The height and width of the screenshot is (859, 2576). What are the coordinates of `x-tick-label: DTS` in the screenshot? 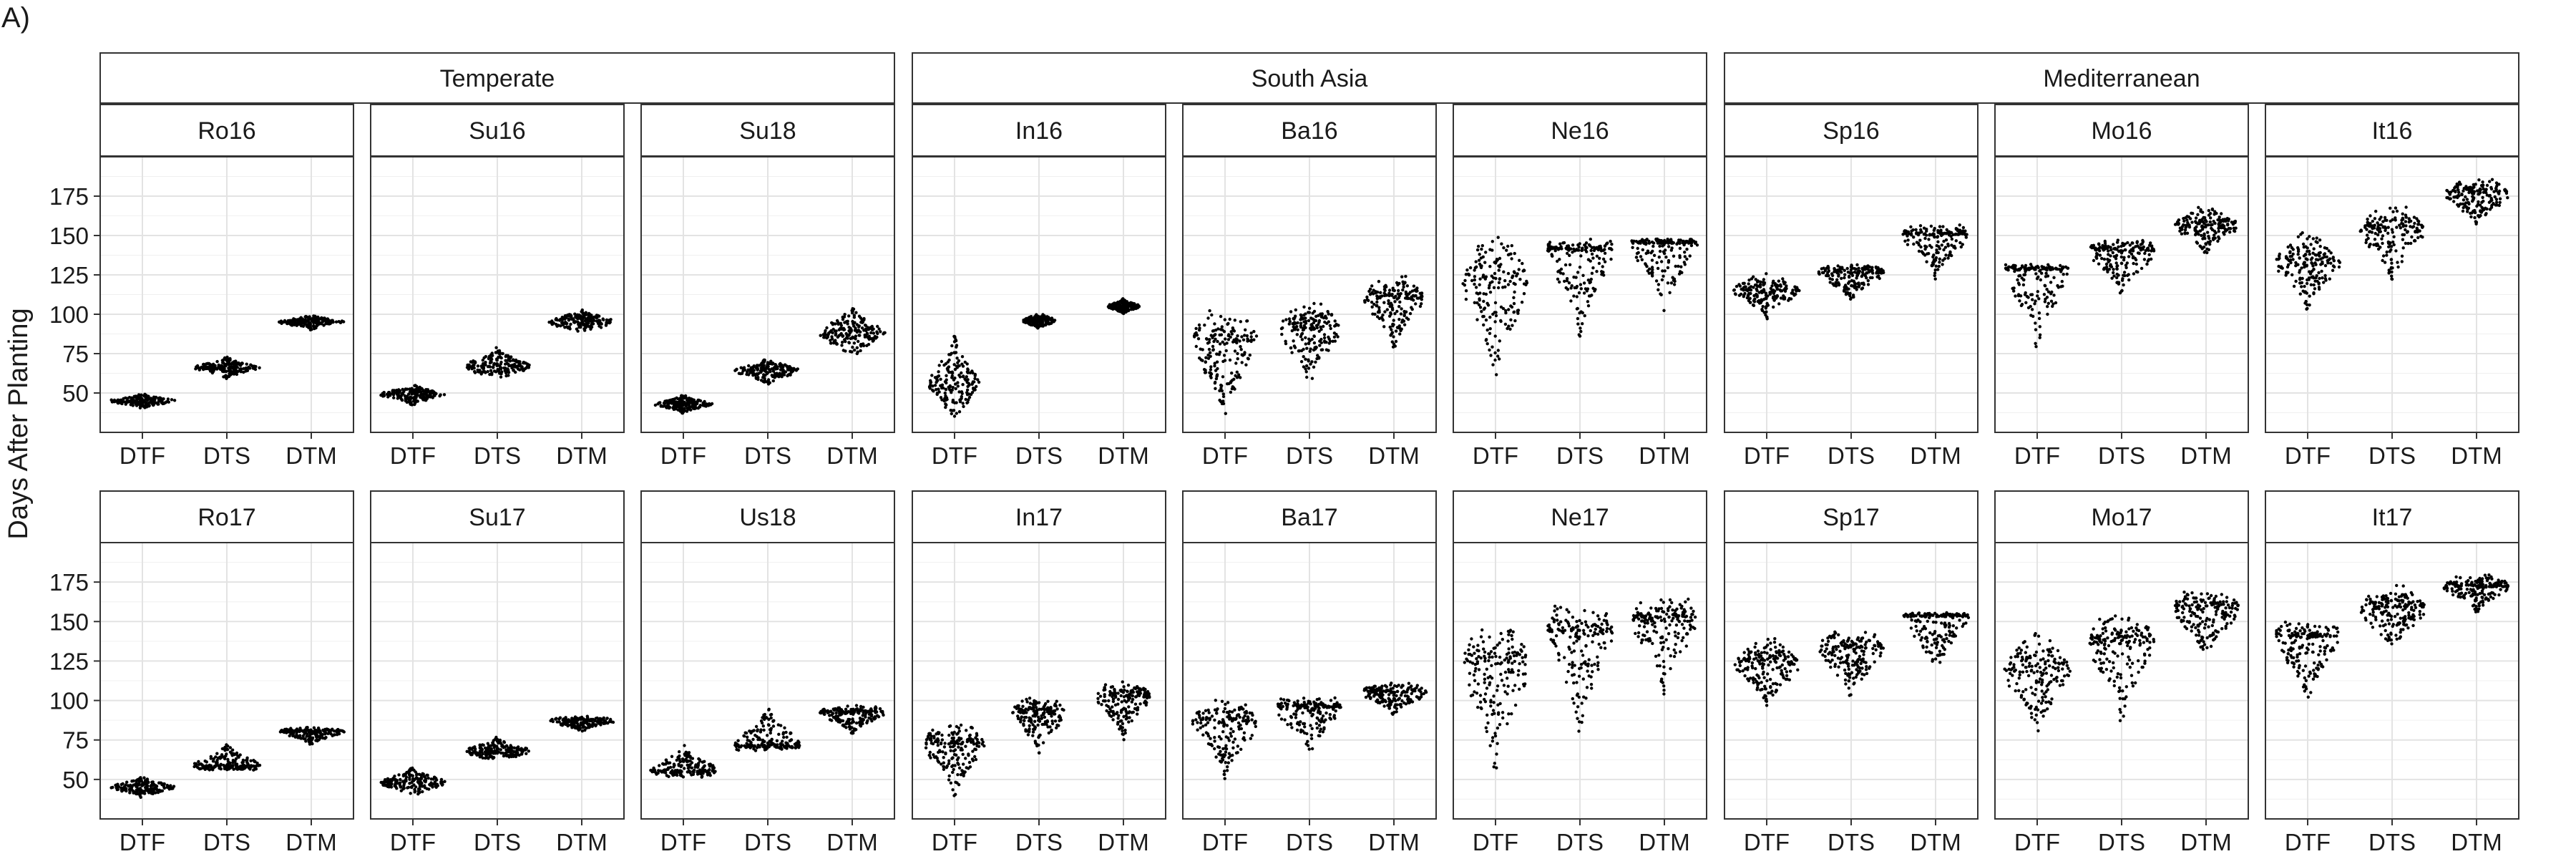 It's located at (497, 455).